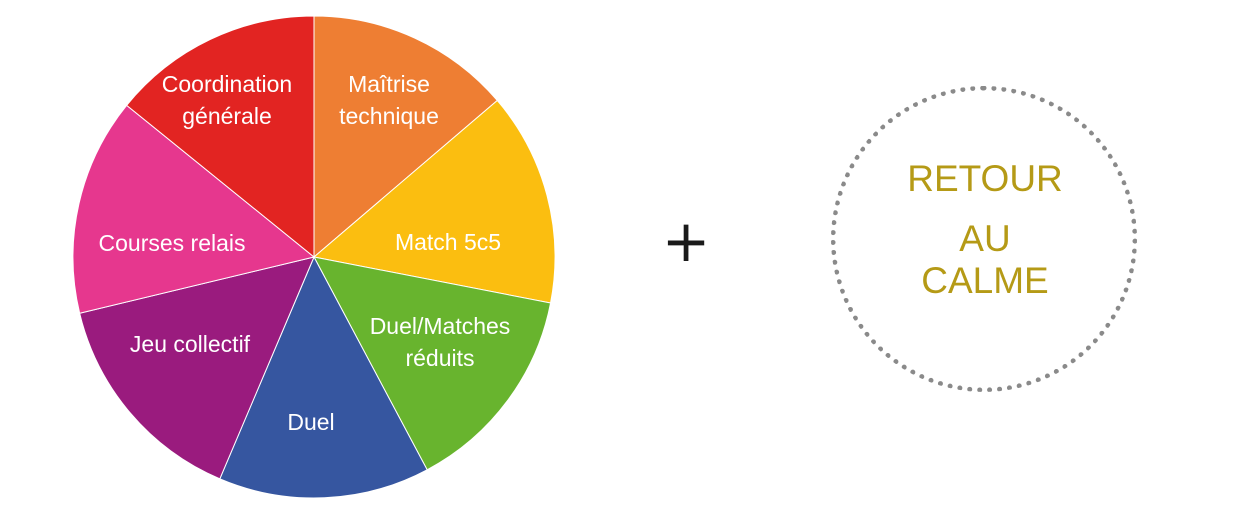 This screenshot has width=1252, height=515. I want to click on wheel-segment-label: Match 5c5, so click(448, 242).